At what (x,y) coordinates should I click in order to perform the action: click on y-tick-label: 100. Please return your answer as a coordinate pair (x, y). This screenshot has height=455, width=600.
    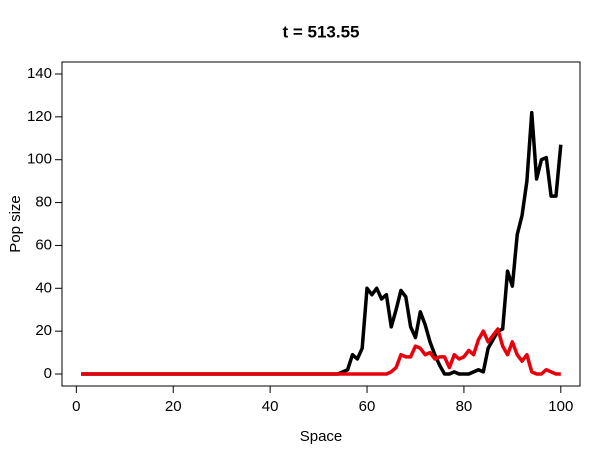
    Looking at the image, I should click on (39, 159).